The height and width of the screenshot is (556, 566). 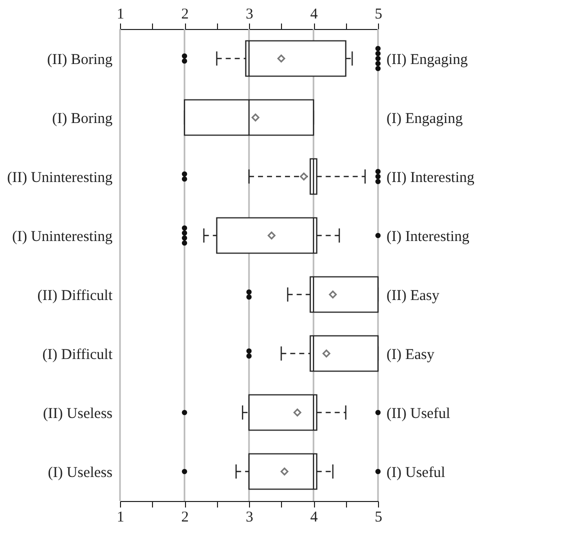 I want to click on x2-tick-label: 3, so click(x=250, y=14).